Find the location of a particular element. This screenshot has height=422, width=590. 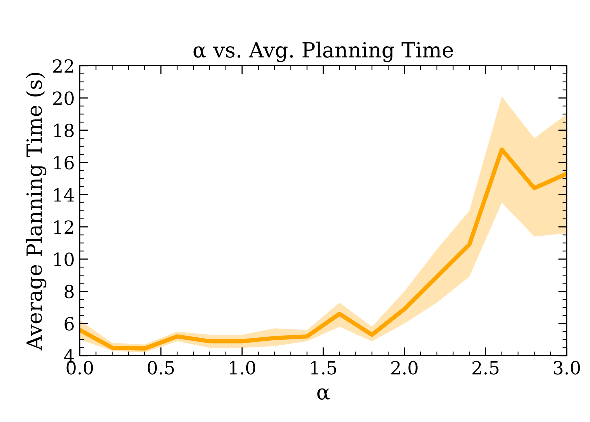

chart-title: α vs. Avg. Planning Time is located at coordinates (324, 52).